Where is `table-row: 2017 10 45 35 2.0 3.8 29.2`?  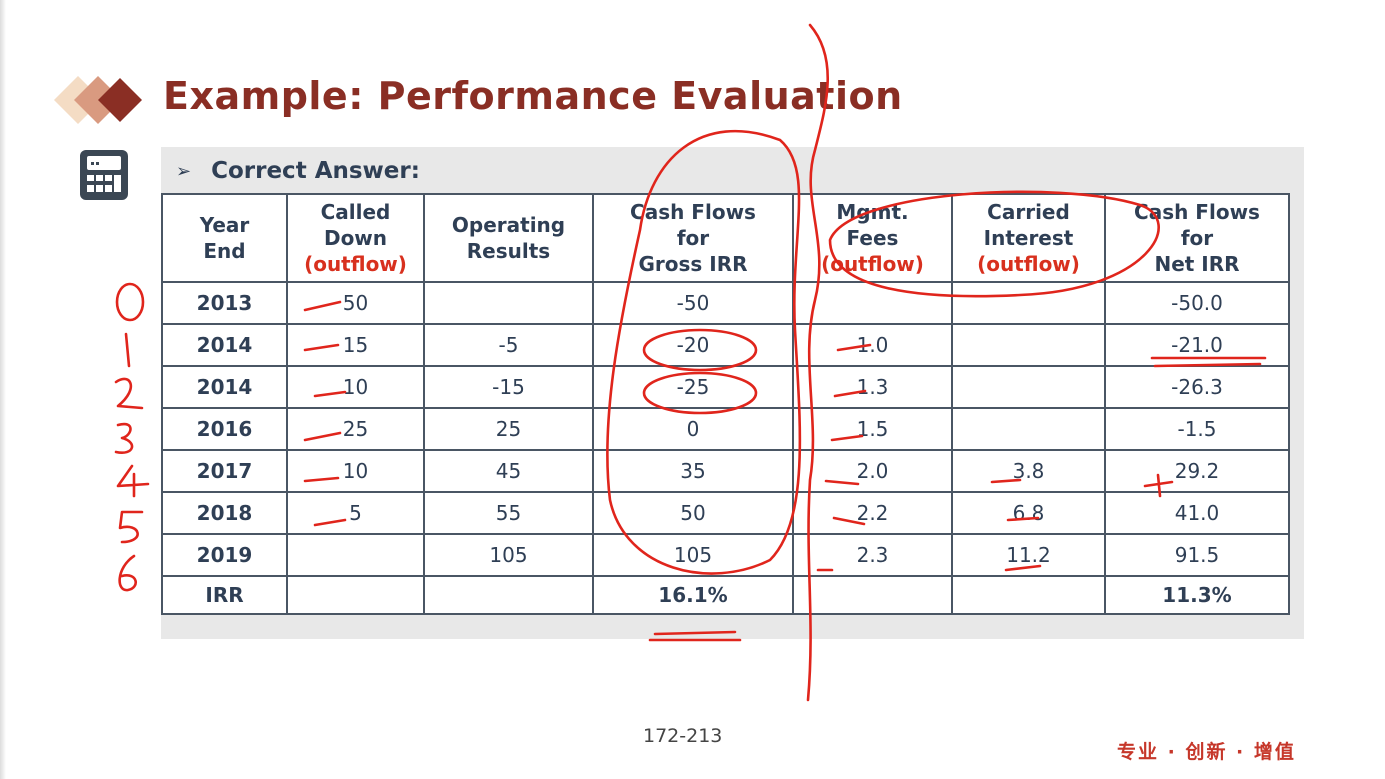 table-row: 2017 10 45 35 2.0 3.8 29.2 is located at coordinates (725, 471).